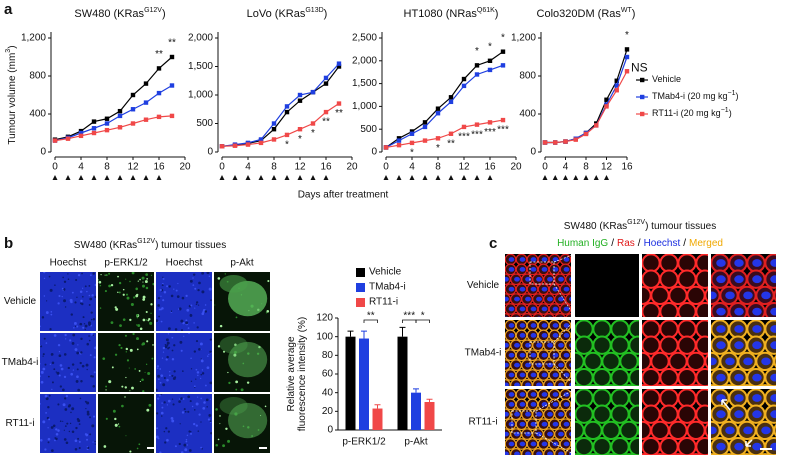 The height and width of the screenshot is (459, 788). What do you see at coordinates (280, 125) in the screenshot?
I see `series-line` at bounding box center [280, 125].